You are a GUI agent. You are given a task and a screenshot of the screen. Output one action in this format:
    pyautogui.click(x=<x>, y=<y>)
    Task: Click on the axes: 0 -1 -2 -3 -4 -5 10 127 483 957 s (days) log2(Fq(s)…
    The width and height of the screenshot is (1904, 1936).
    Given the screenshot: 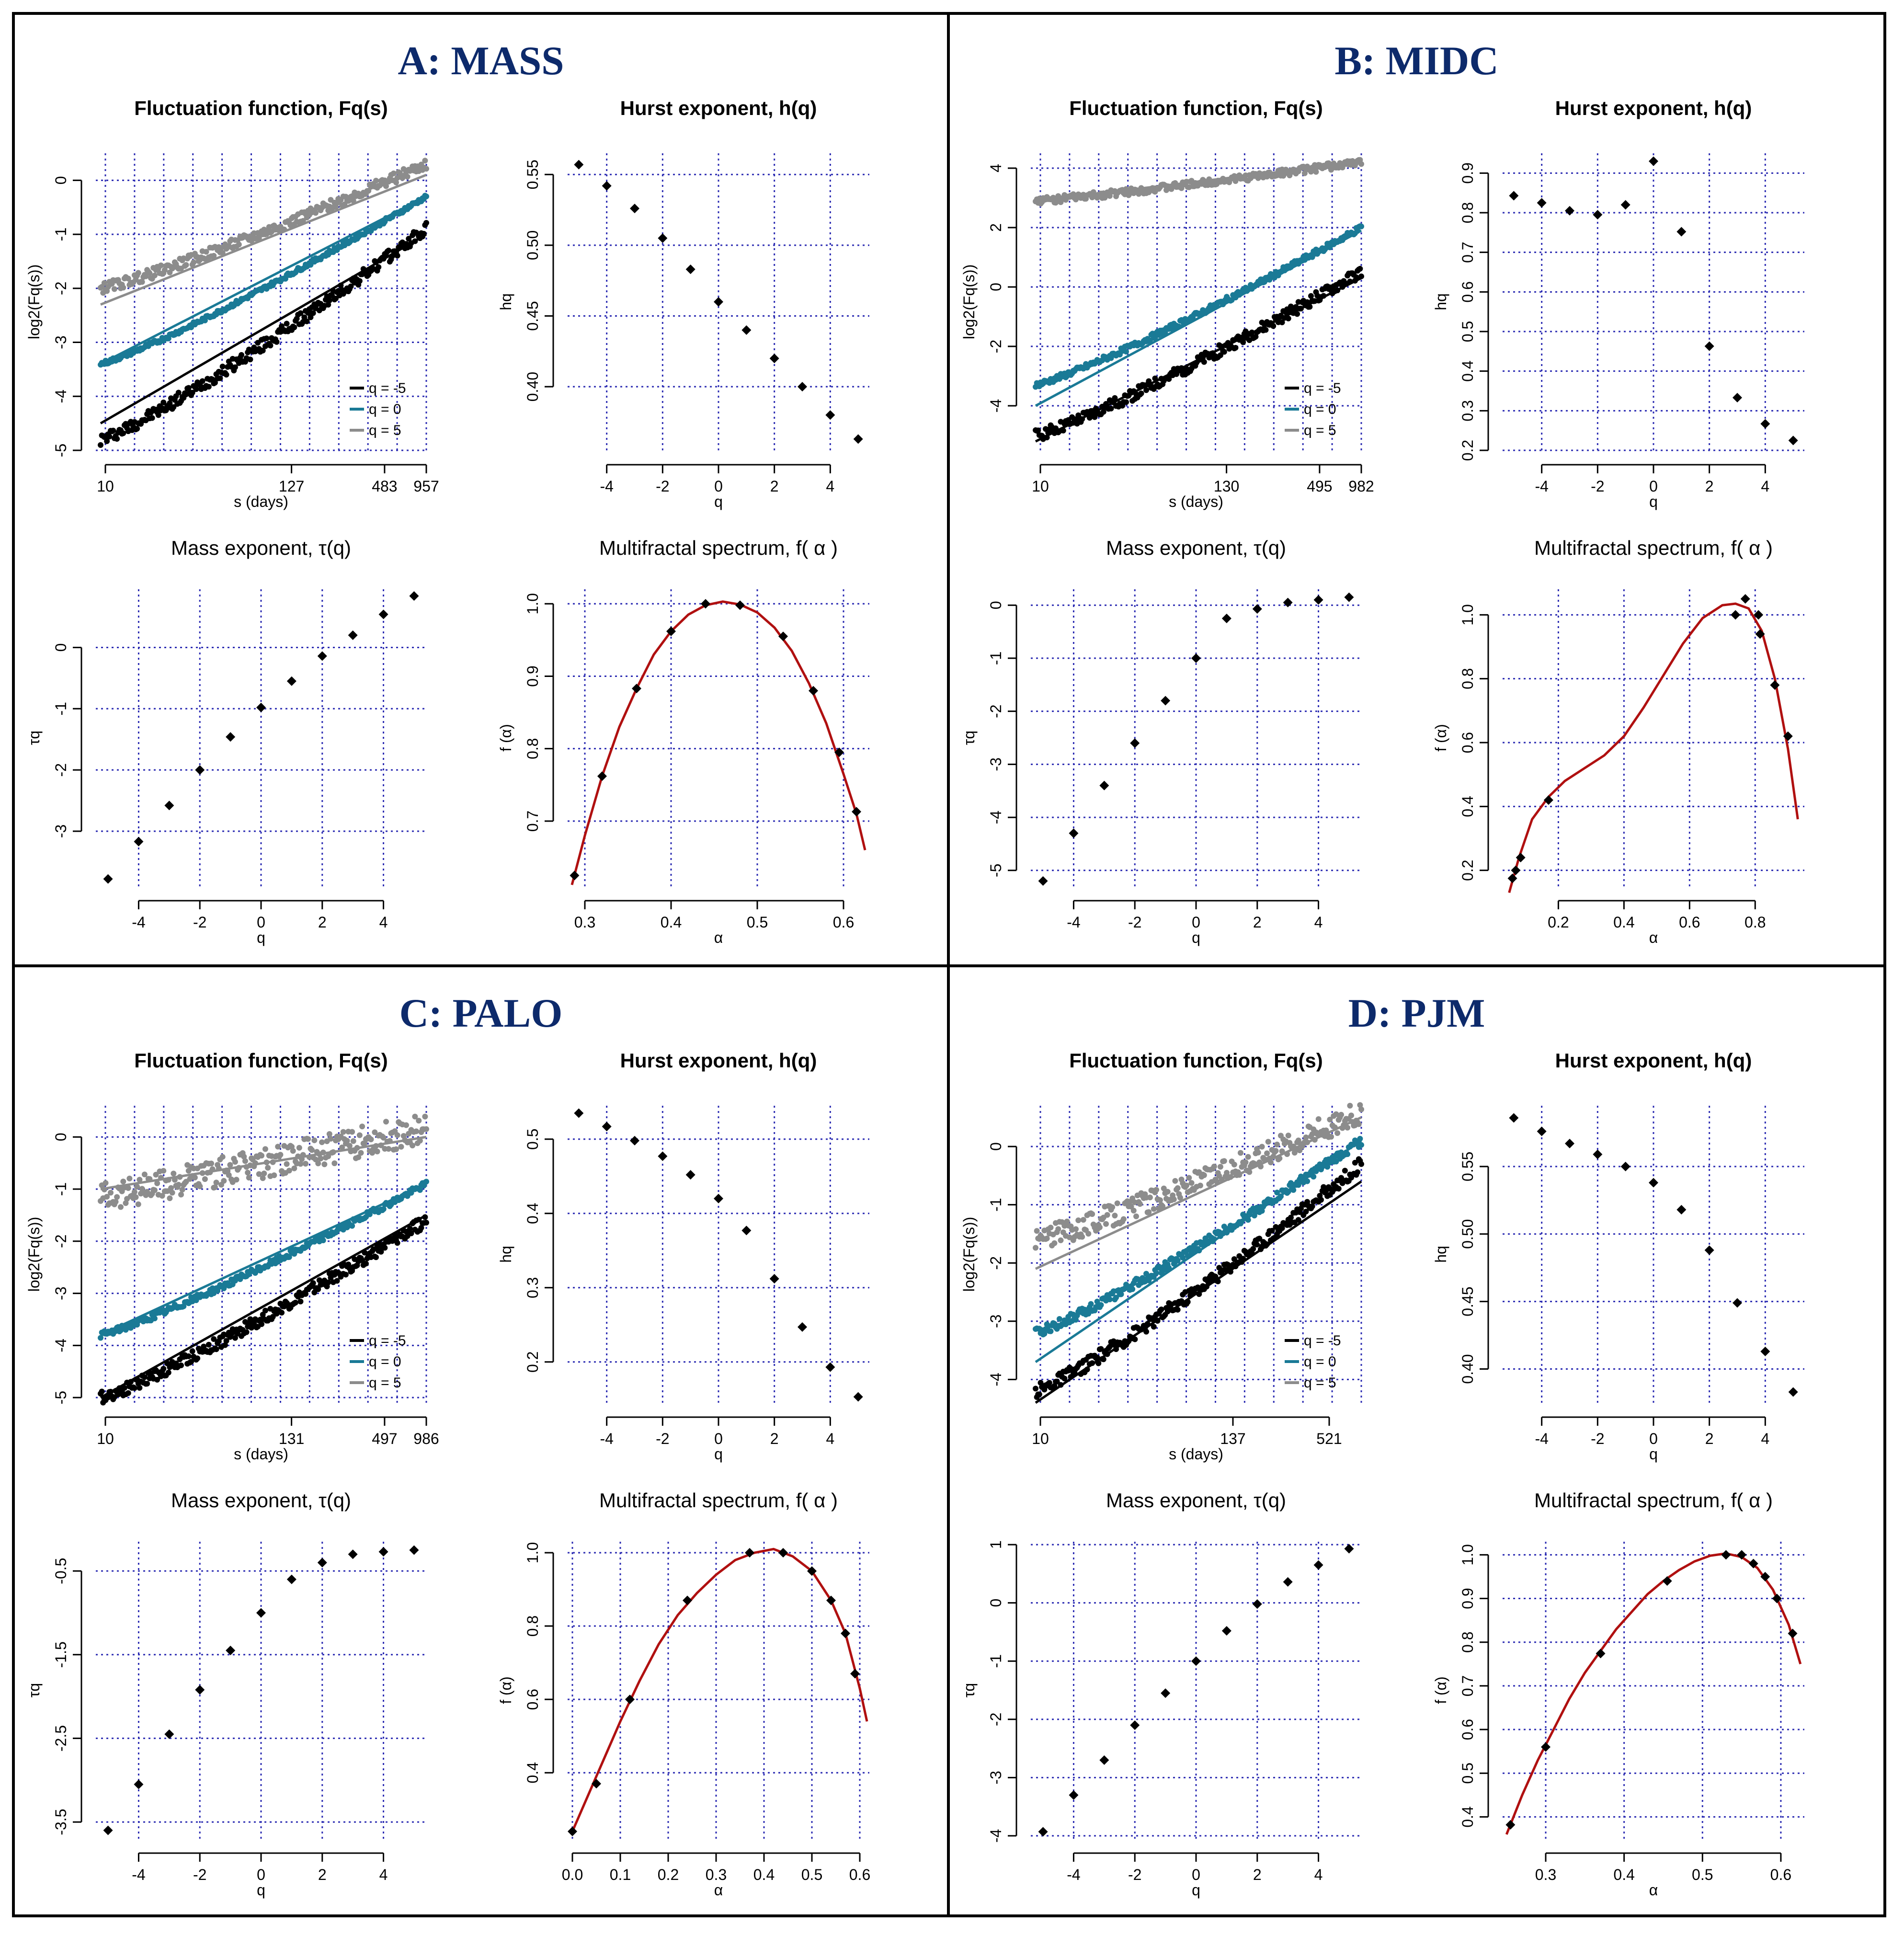 What is the action you would take?
    pyautogui.click(x=232, y=343)
    